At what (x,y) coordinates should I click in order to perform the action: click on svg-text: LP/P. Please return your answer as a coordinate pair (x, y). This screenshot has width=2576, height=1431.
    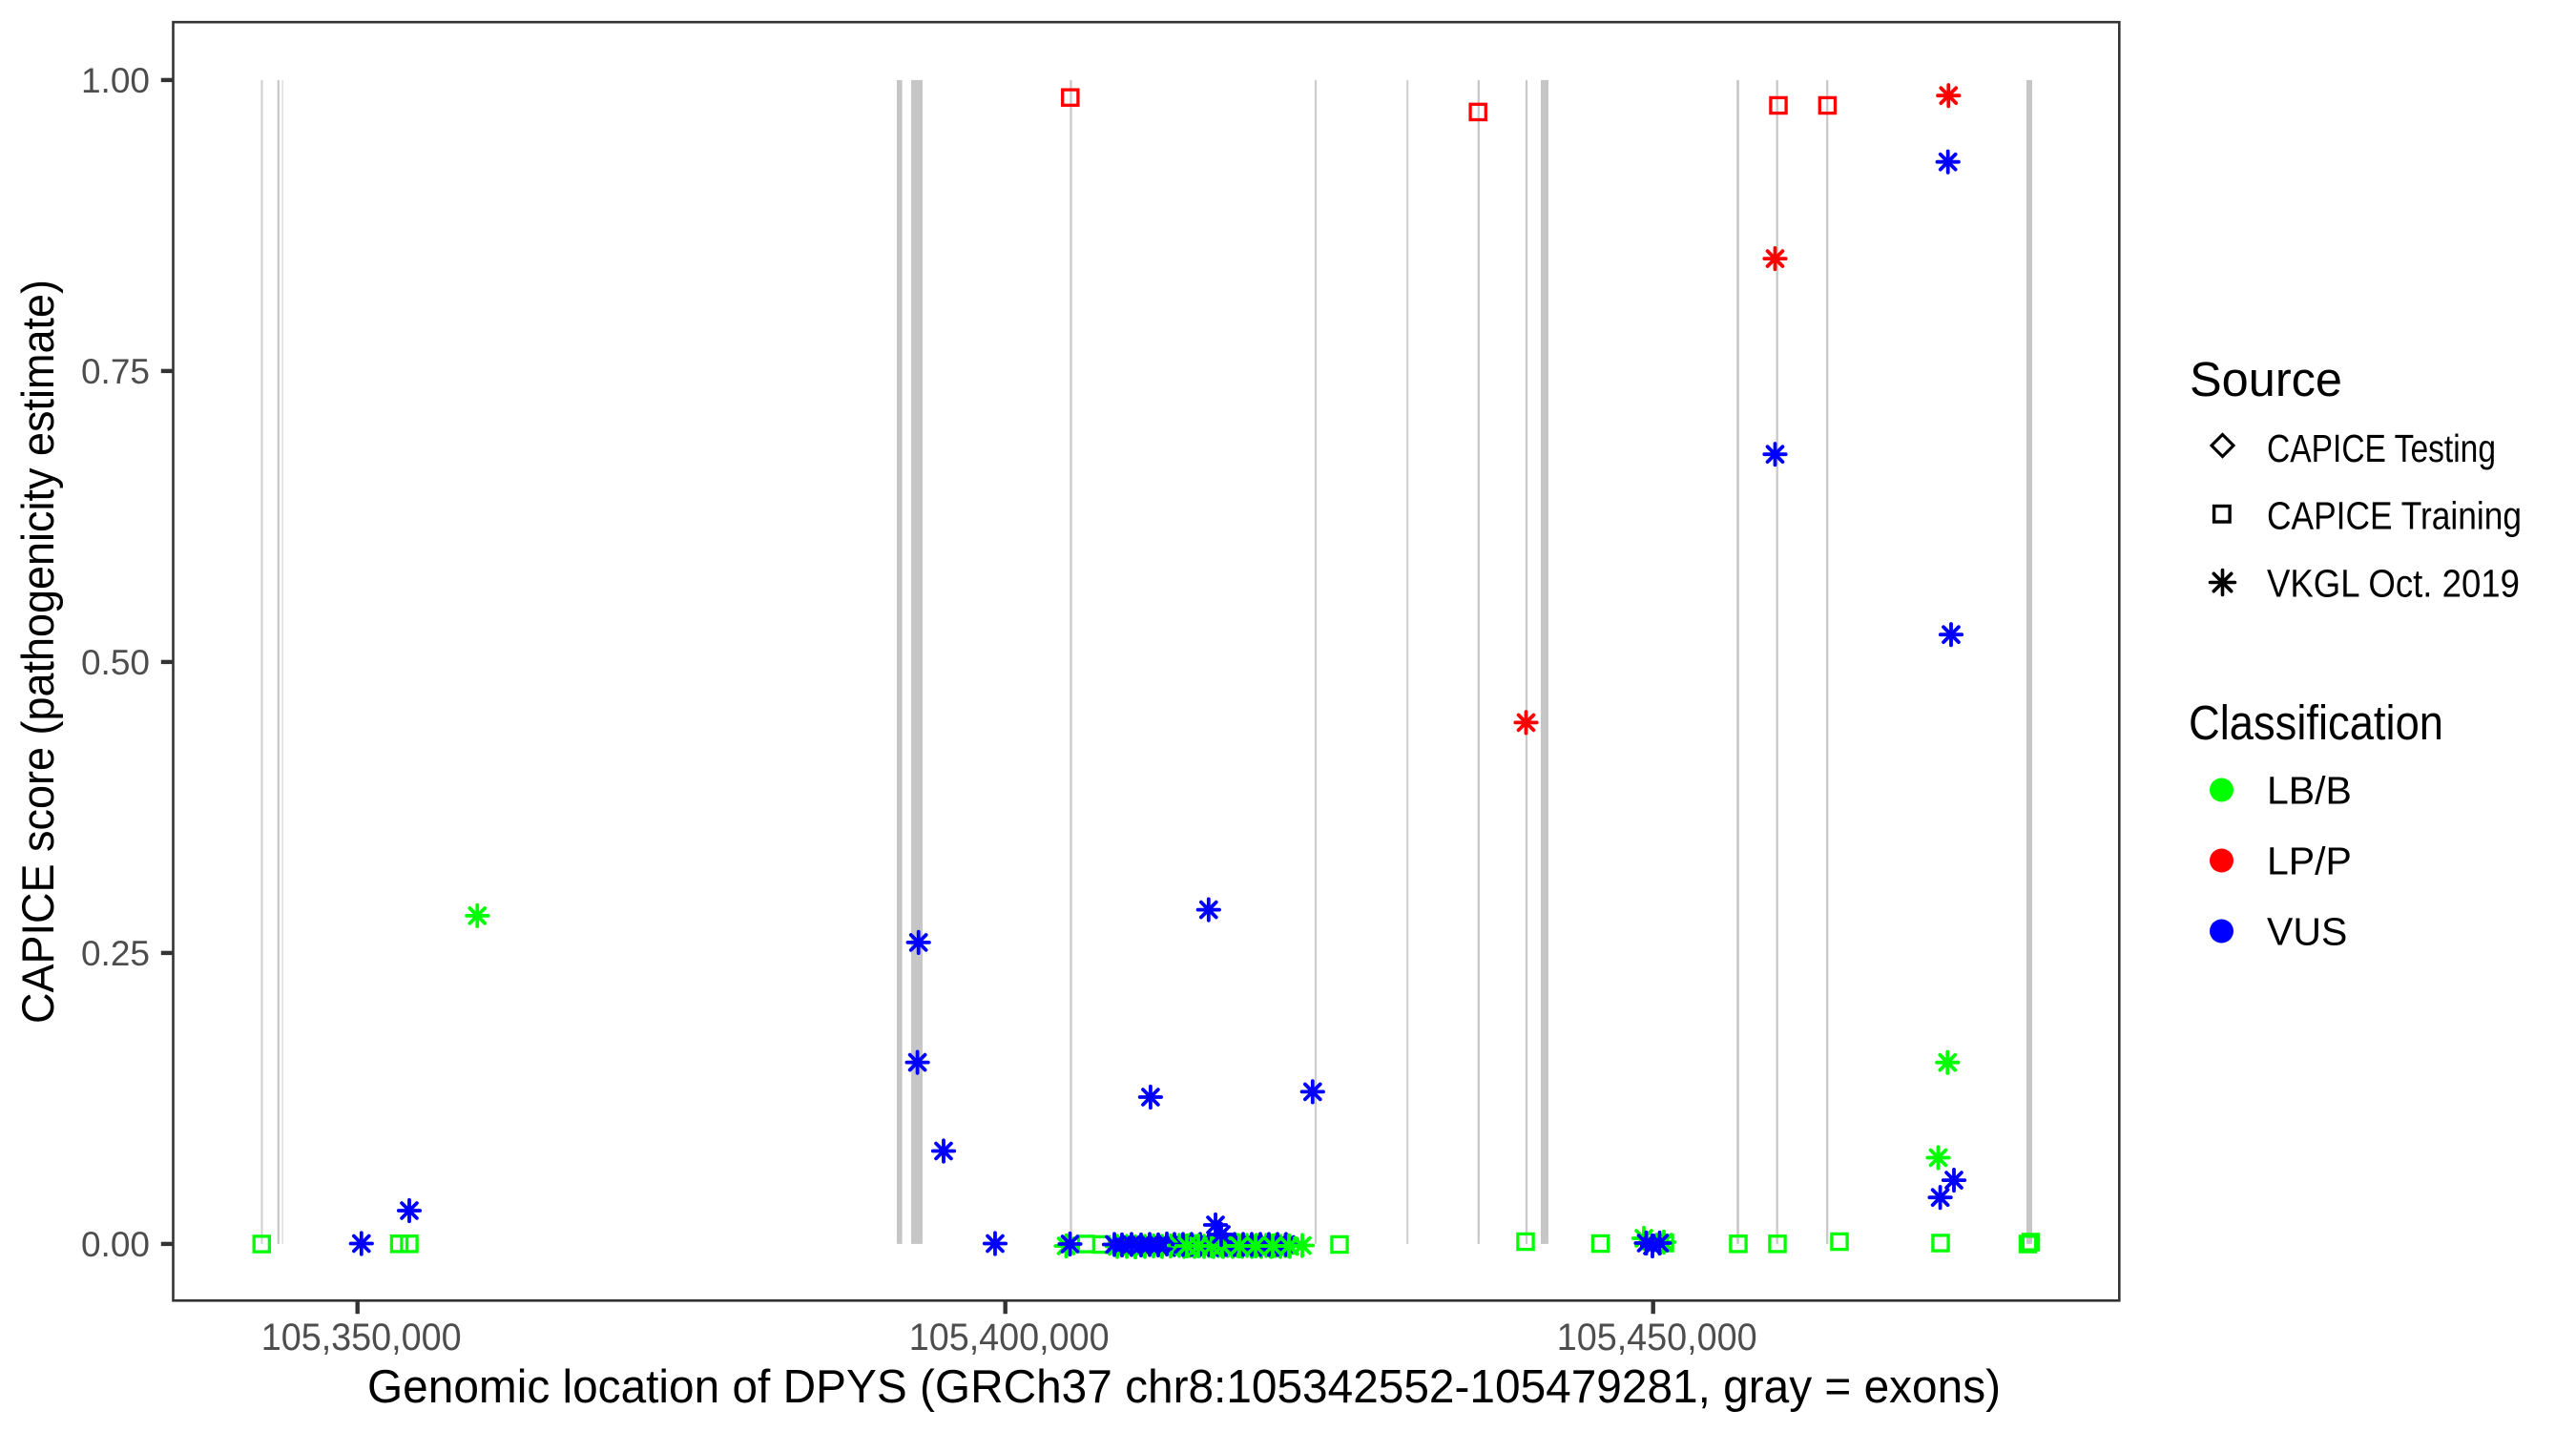
    Looking at the image, I should click on (2309, 861).